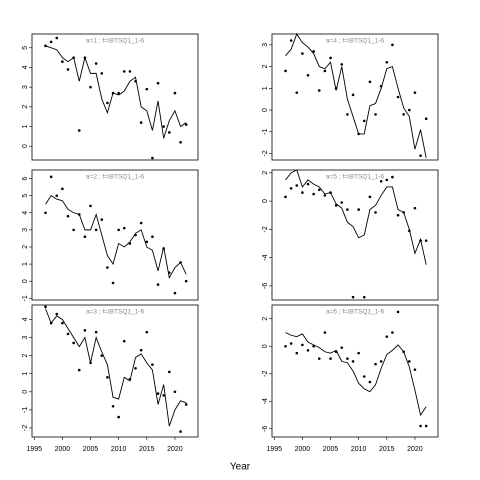 The width and height of the screenshot is (480, 480). What do you see at coordinates (25, 67) in the screenshot?
I see `y-tick-label: 4` at bounding box center [25, 67].